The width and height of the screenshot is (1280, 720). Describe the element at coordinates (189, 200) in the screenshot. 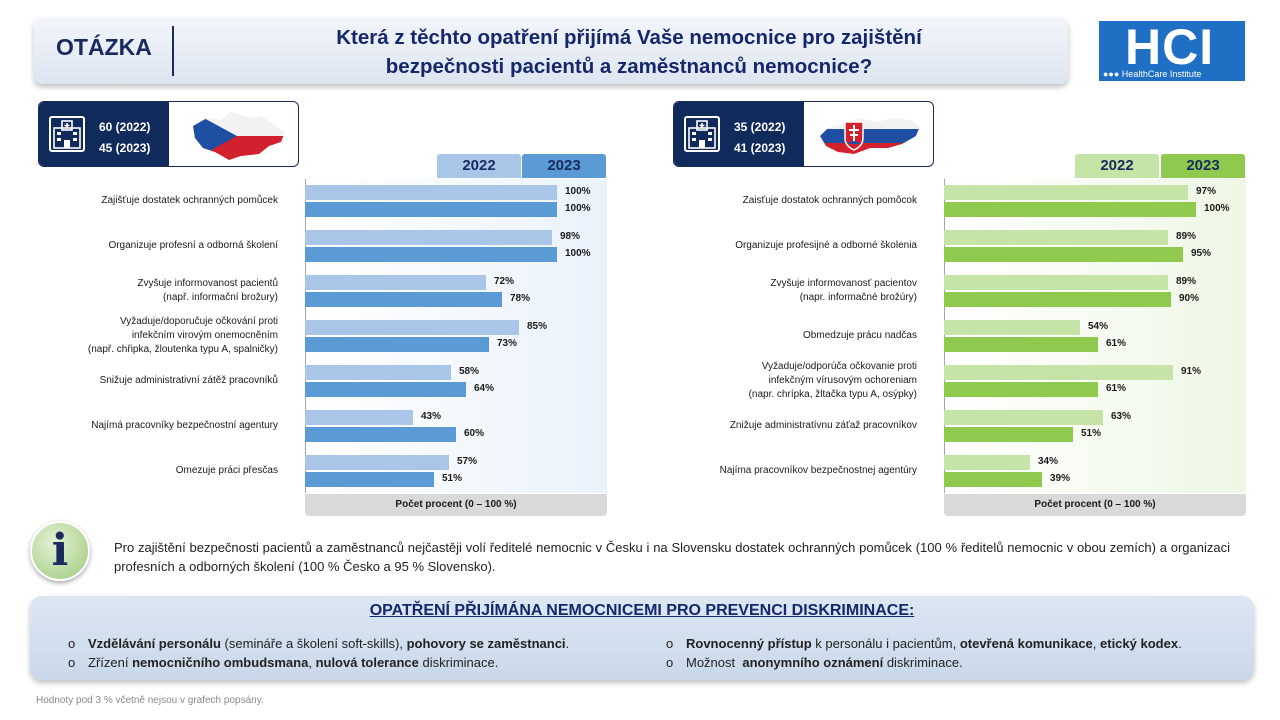

I see `category-label: Zajišťuje dostatek ochranných pomůcek` at that location.